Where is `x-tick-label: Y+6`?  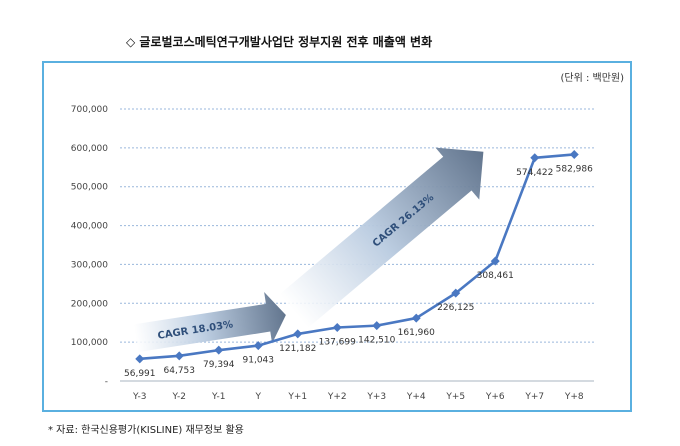 x-tick-label: Y+6 is located at coordinates (495, 397).